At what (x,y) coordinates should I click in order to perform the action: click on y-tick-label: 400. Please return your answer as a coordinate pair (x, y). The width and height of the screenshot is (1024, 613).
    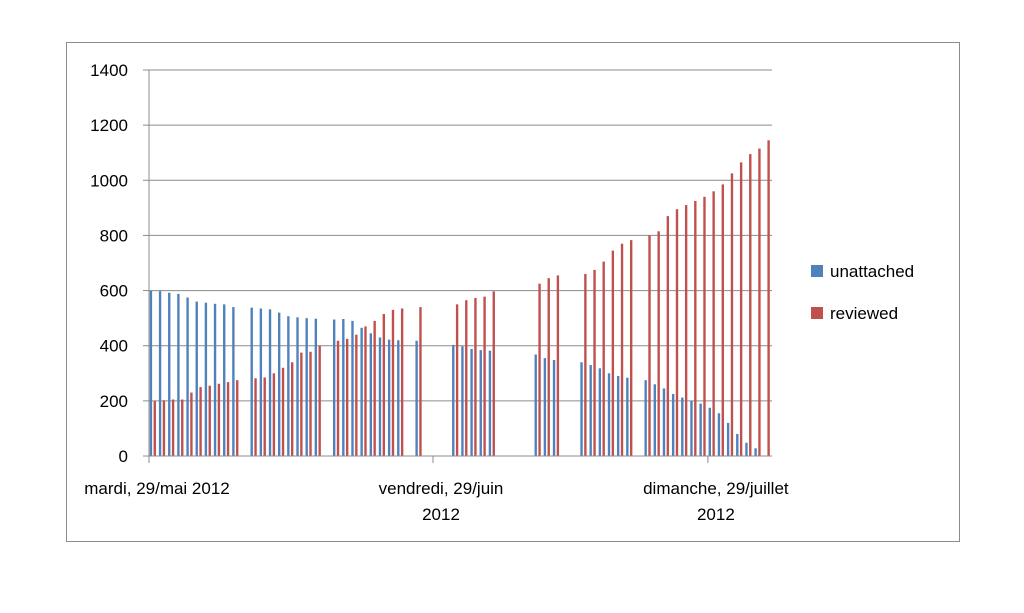
    Looking at the image, I should click on (114, 346).